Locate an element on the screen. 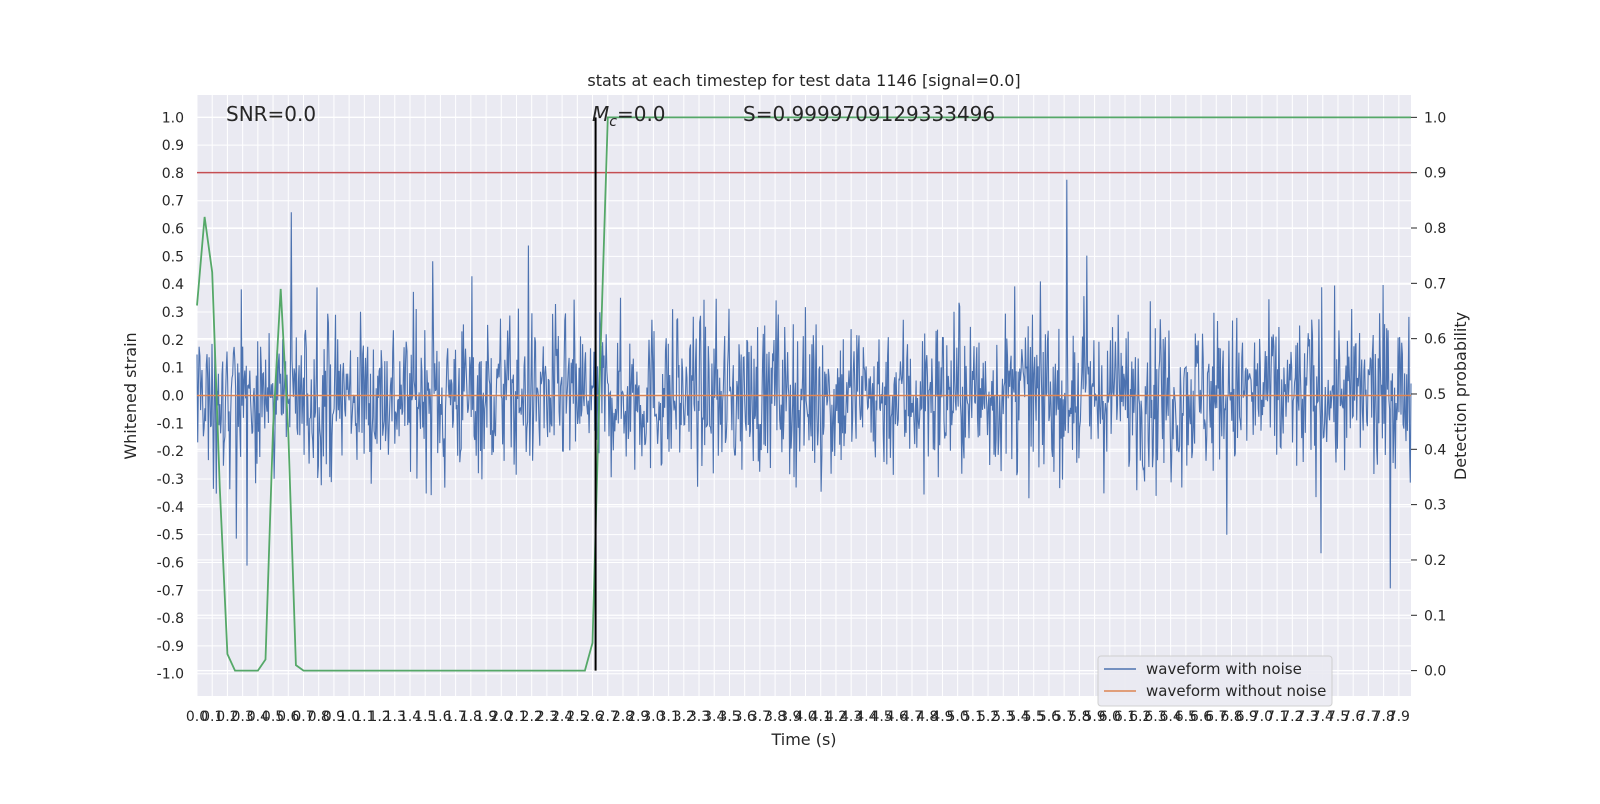  x-tick-label: 2.4 is located at coordinates (562, 717).